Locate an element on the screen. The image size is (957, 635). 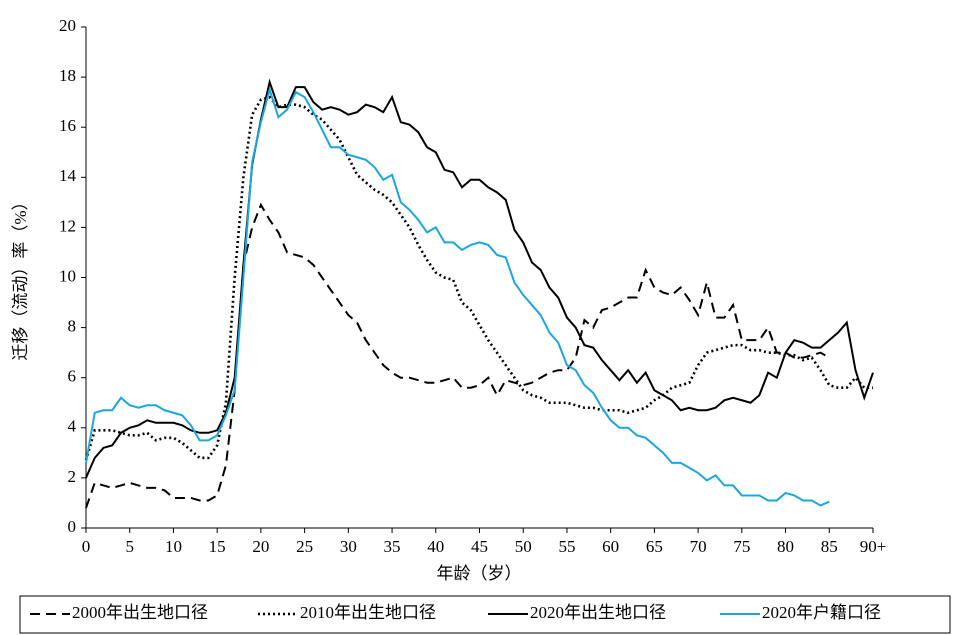
x-tick-label: 55 is located at coordinates (566, 546).